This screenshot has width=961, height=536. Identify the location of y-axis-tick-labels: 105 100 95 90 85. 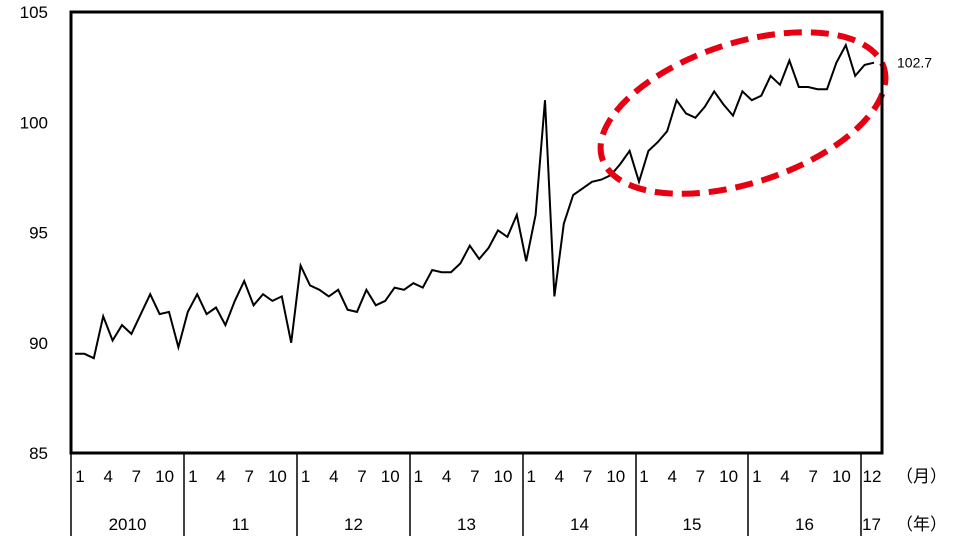
(34, 233).